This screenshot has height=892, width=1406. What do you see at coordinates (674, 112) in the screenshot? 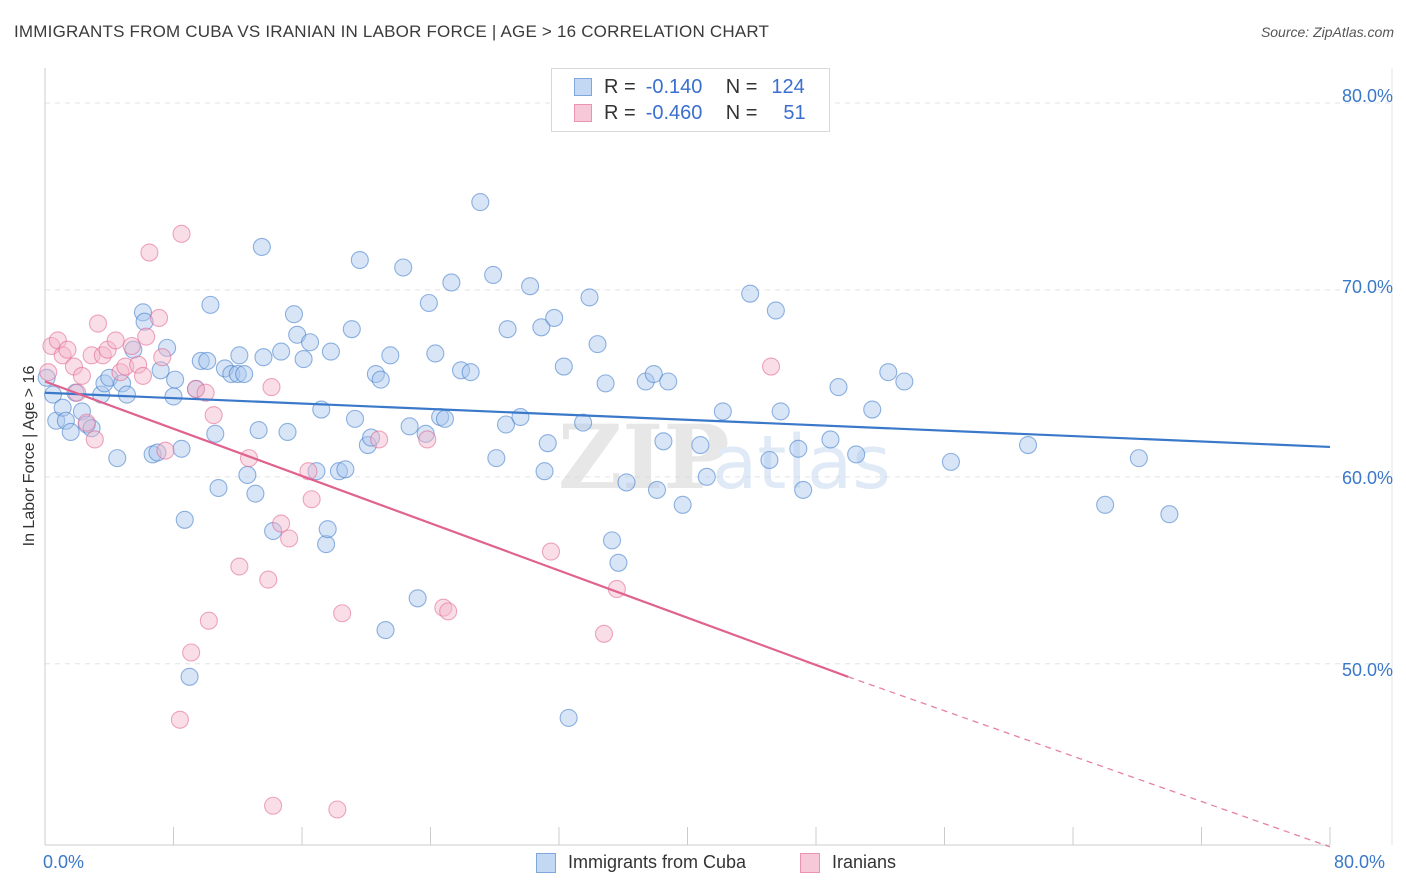
I see `legend-r-value: -0.460` at bounding box center [674, 112].